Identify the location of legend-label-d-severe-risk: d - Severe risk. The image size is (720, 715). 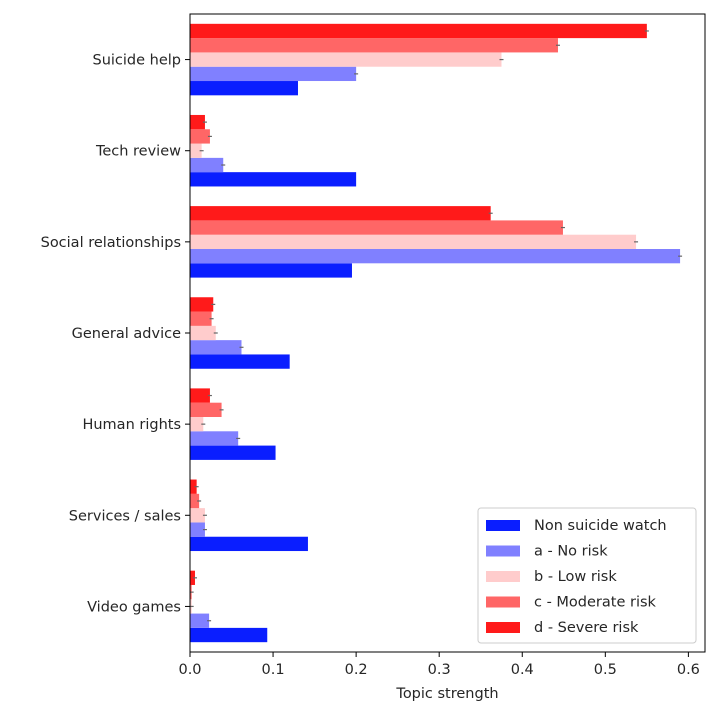
(586, 628).